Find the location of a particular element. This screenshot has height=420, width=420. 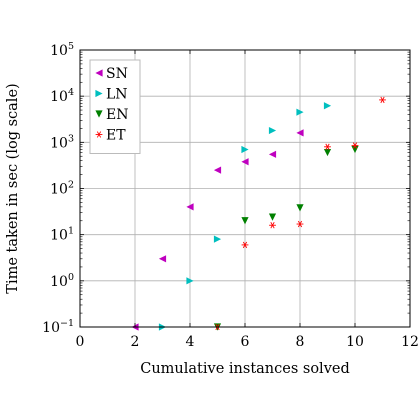

legend-marker-en is located at coordinates (99, 114).